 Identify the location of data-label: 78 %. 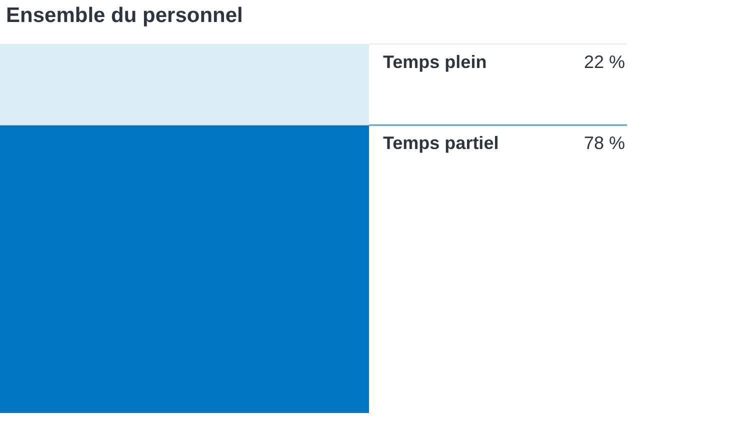
(604, 143).